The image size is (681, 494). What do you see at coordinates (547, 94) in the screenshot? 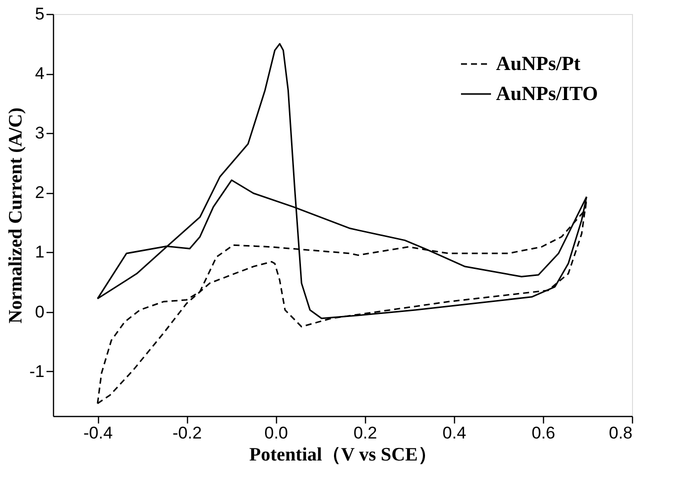
I see `legend-label: AuNPs/ITO` at bounding box center [547, 94].